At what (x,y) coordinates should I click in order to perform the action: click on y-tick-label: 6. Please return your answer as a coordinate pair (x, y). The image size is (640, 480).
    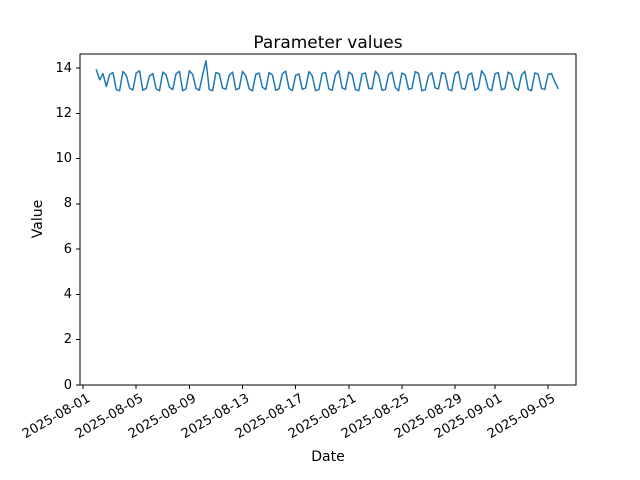
    Looking at the image, I should click on (67, 249).